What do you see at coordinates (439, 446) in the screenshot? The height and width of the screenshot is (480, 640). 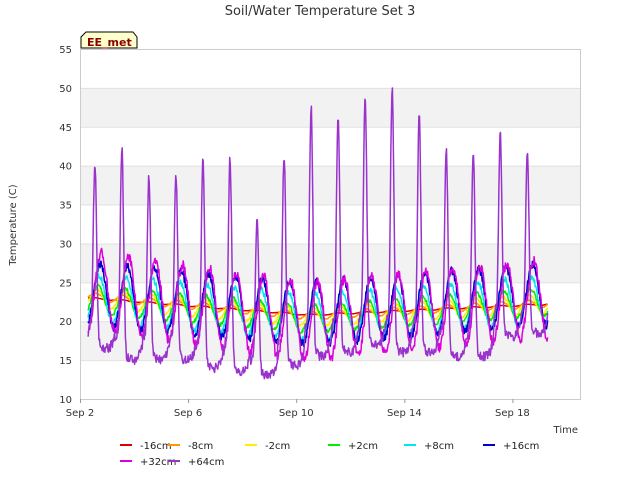 I see `legend-label: +8cm` at bounding box center [439, 446].